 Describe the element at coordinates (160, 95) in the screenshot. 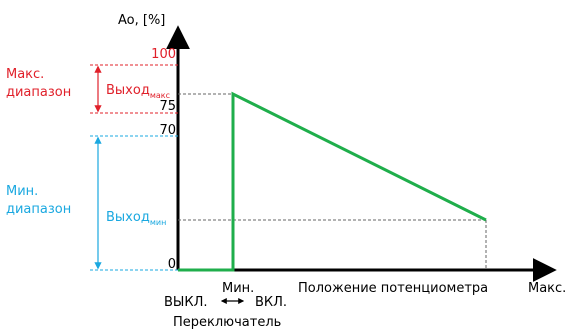

I see `output-max-sub: макс` at that location.